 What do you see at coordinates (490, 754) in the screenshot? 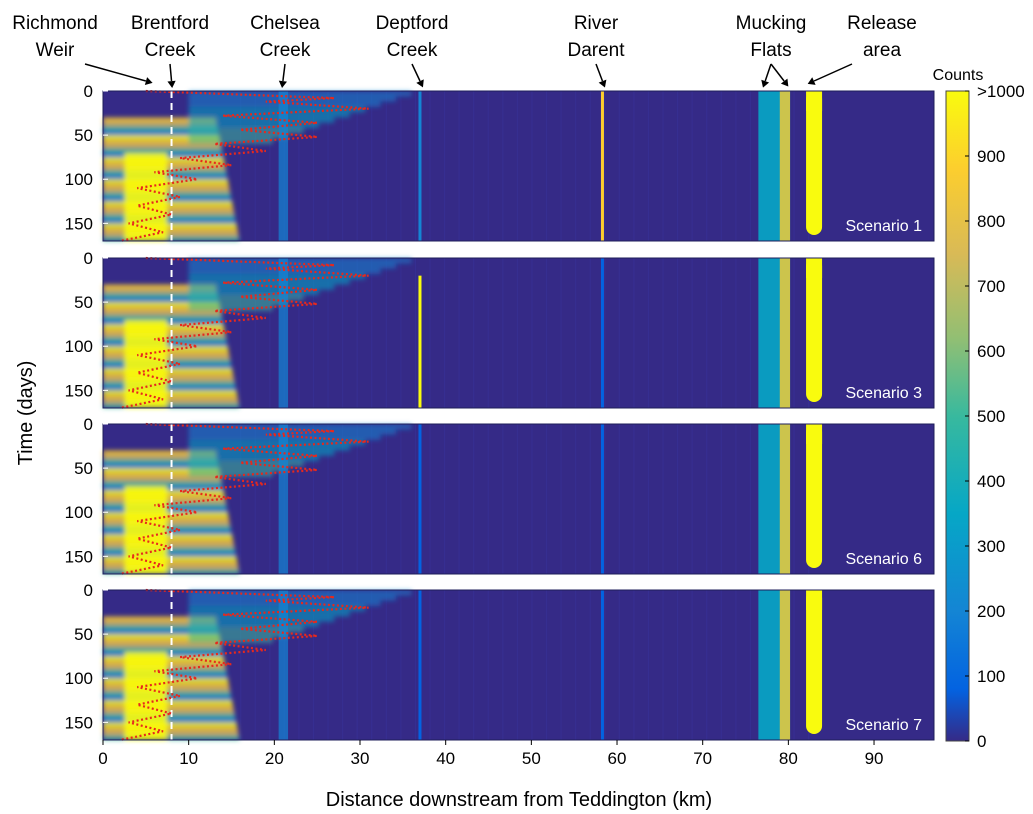
I see `x-axis: 0 10 20 30 40 50 60 70 80 90` at bounding box center [490, 754].